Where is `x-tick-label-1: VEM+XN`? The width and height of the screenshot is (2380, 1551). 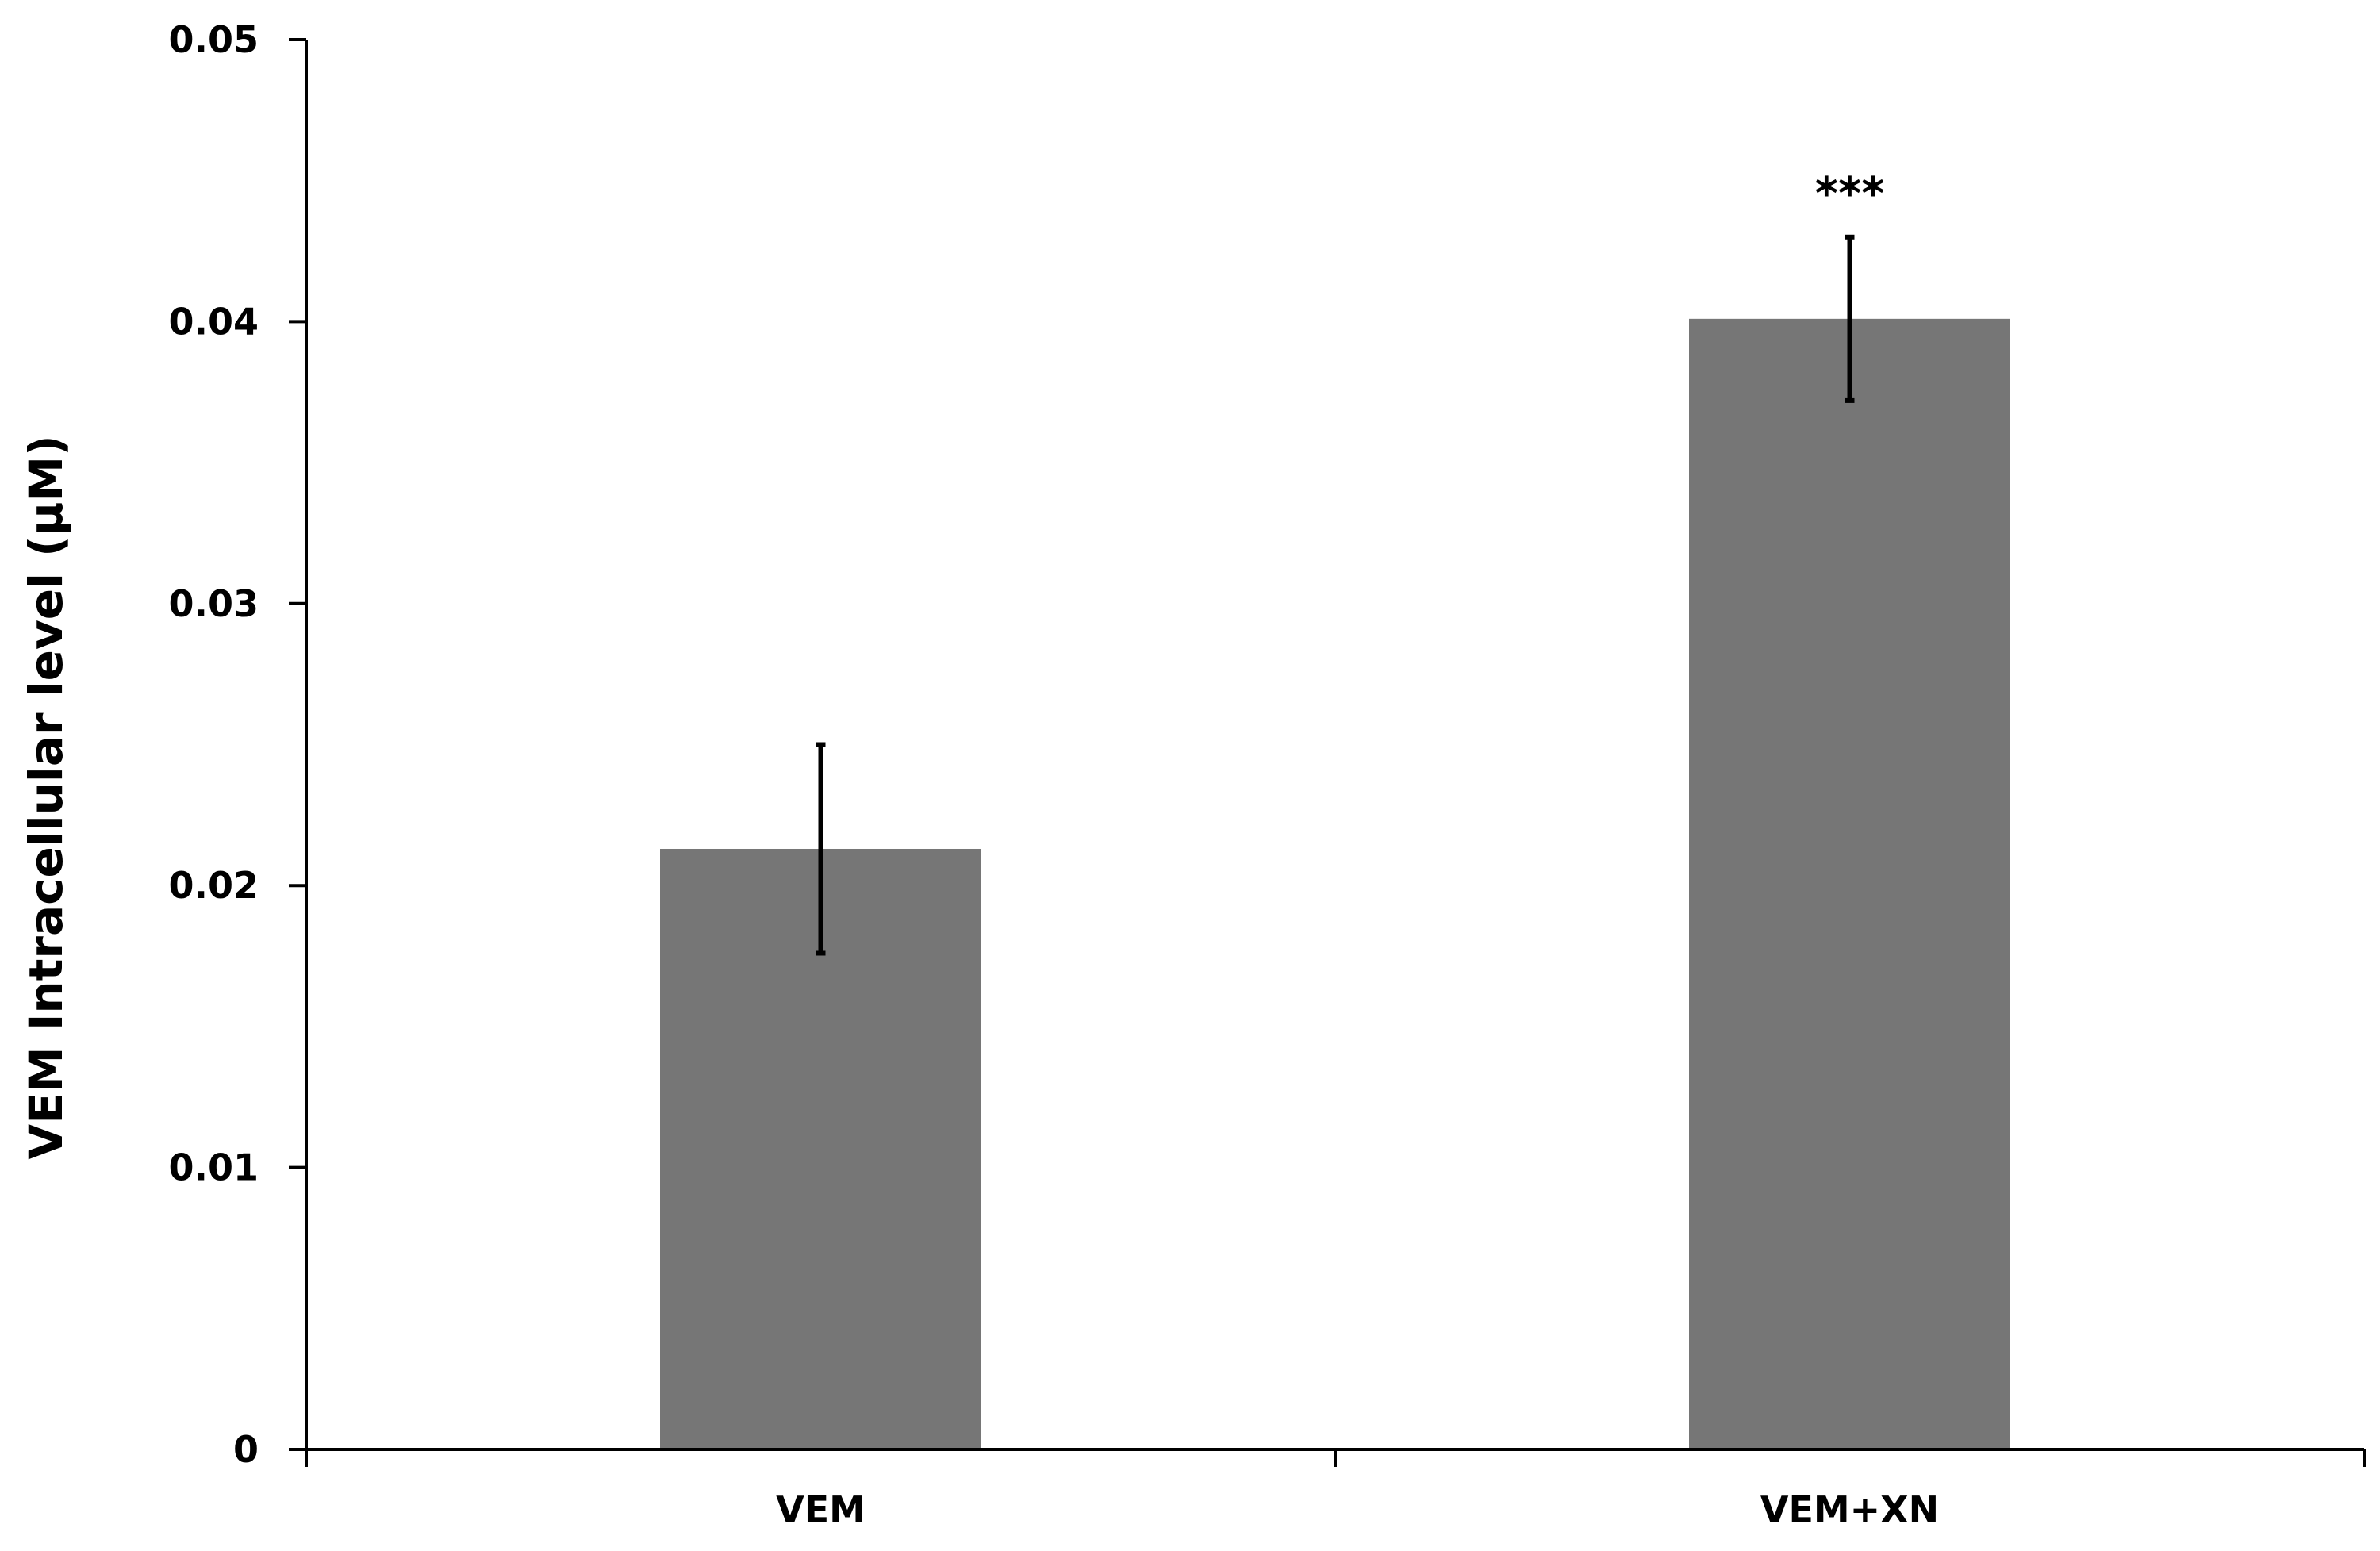 x-tick-label-1: VEM+XN is located at coordinates (1849, 1509).